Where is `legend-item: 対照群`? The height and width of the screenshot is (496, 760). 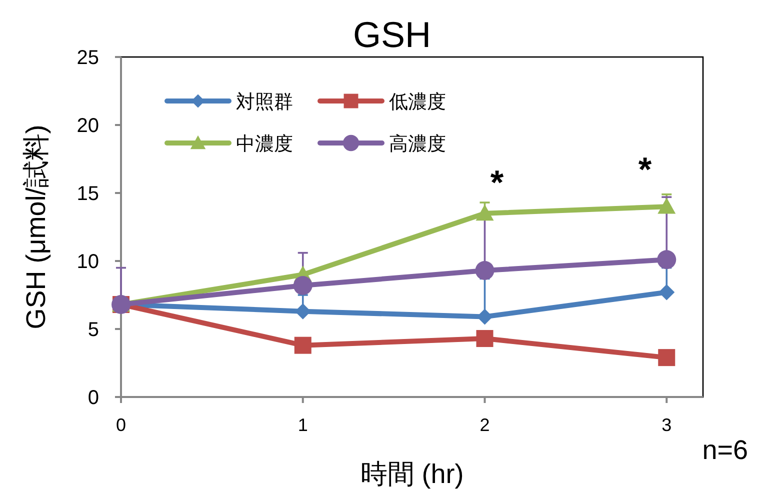
legend-item: 対照群 is located at coordinates (228, 102).